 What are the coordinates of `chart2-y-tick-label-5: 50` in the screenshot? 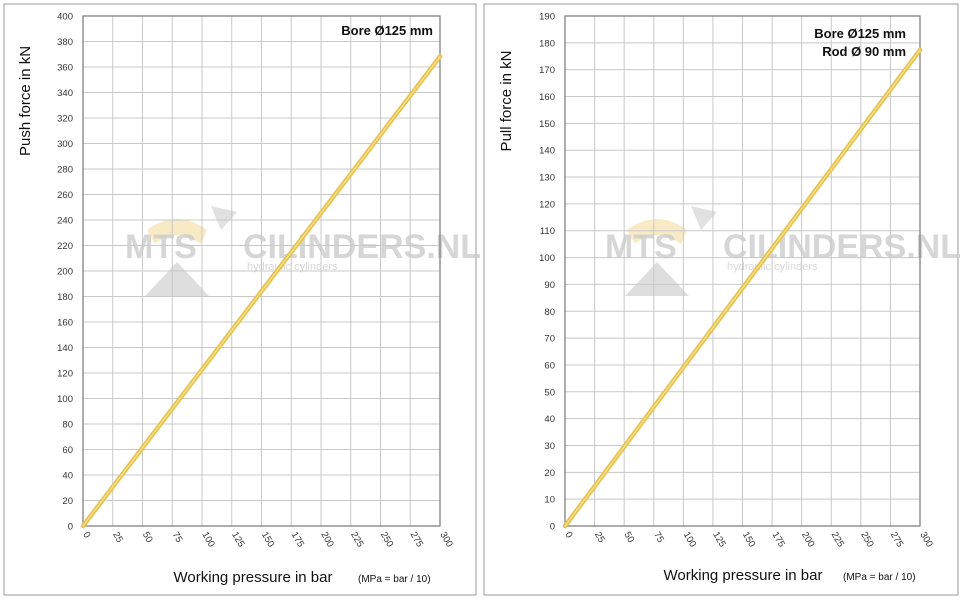 It's located at (549, 392).